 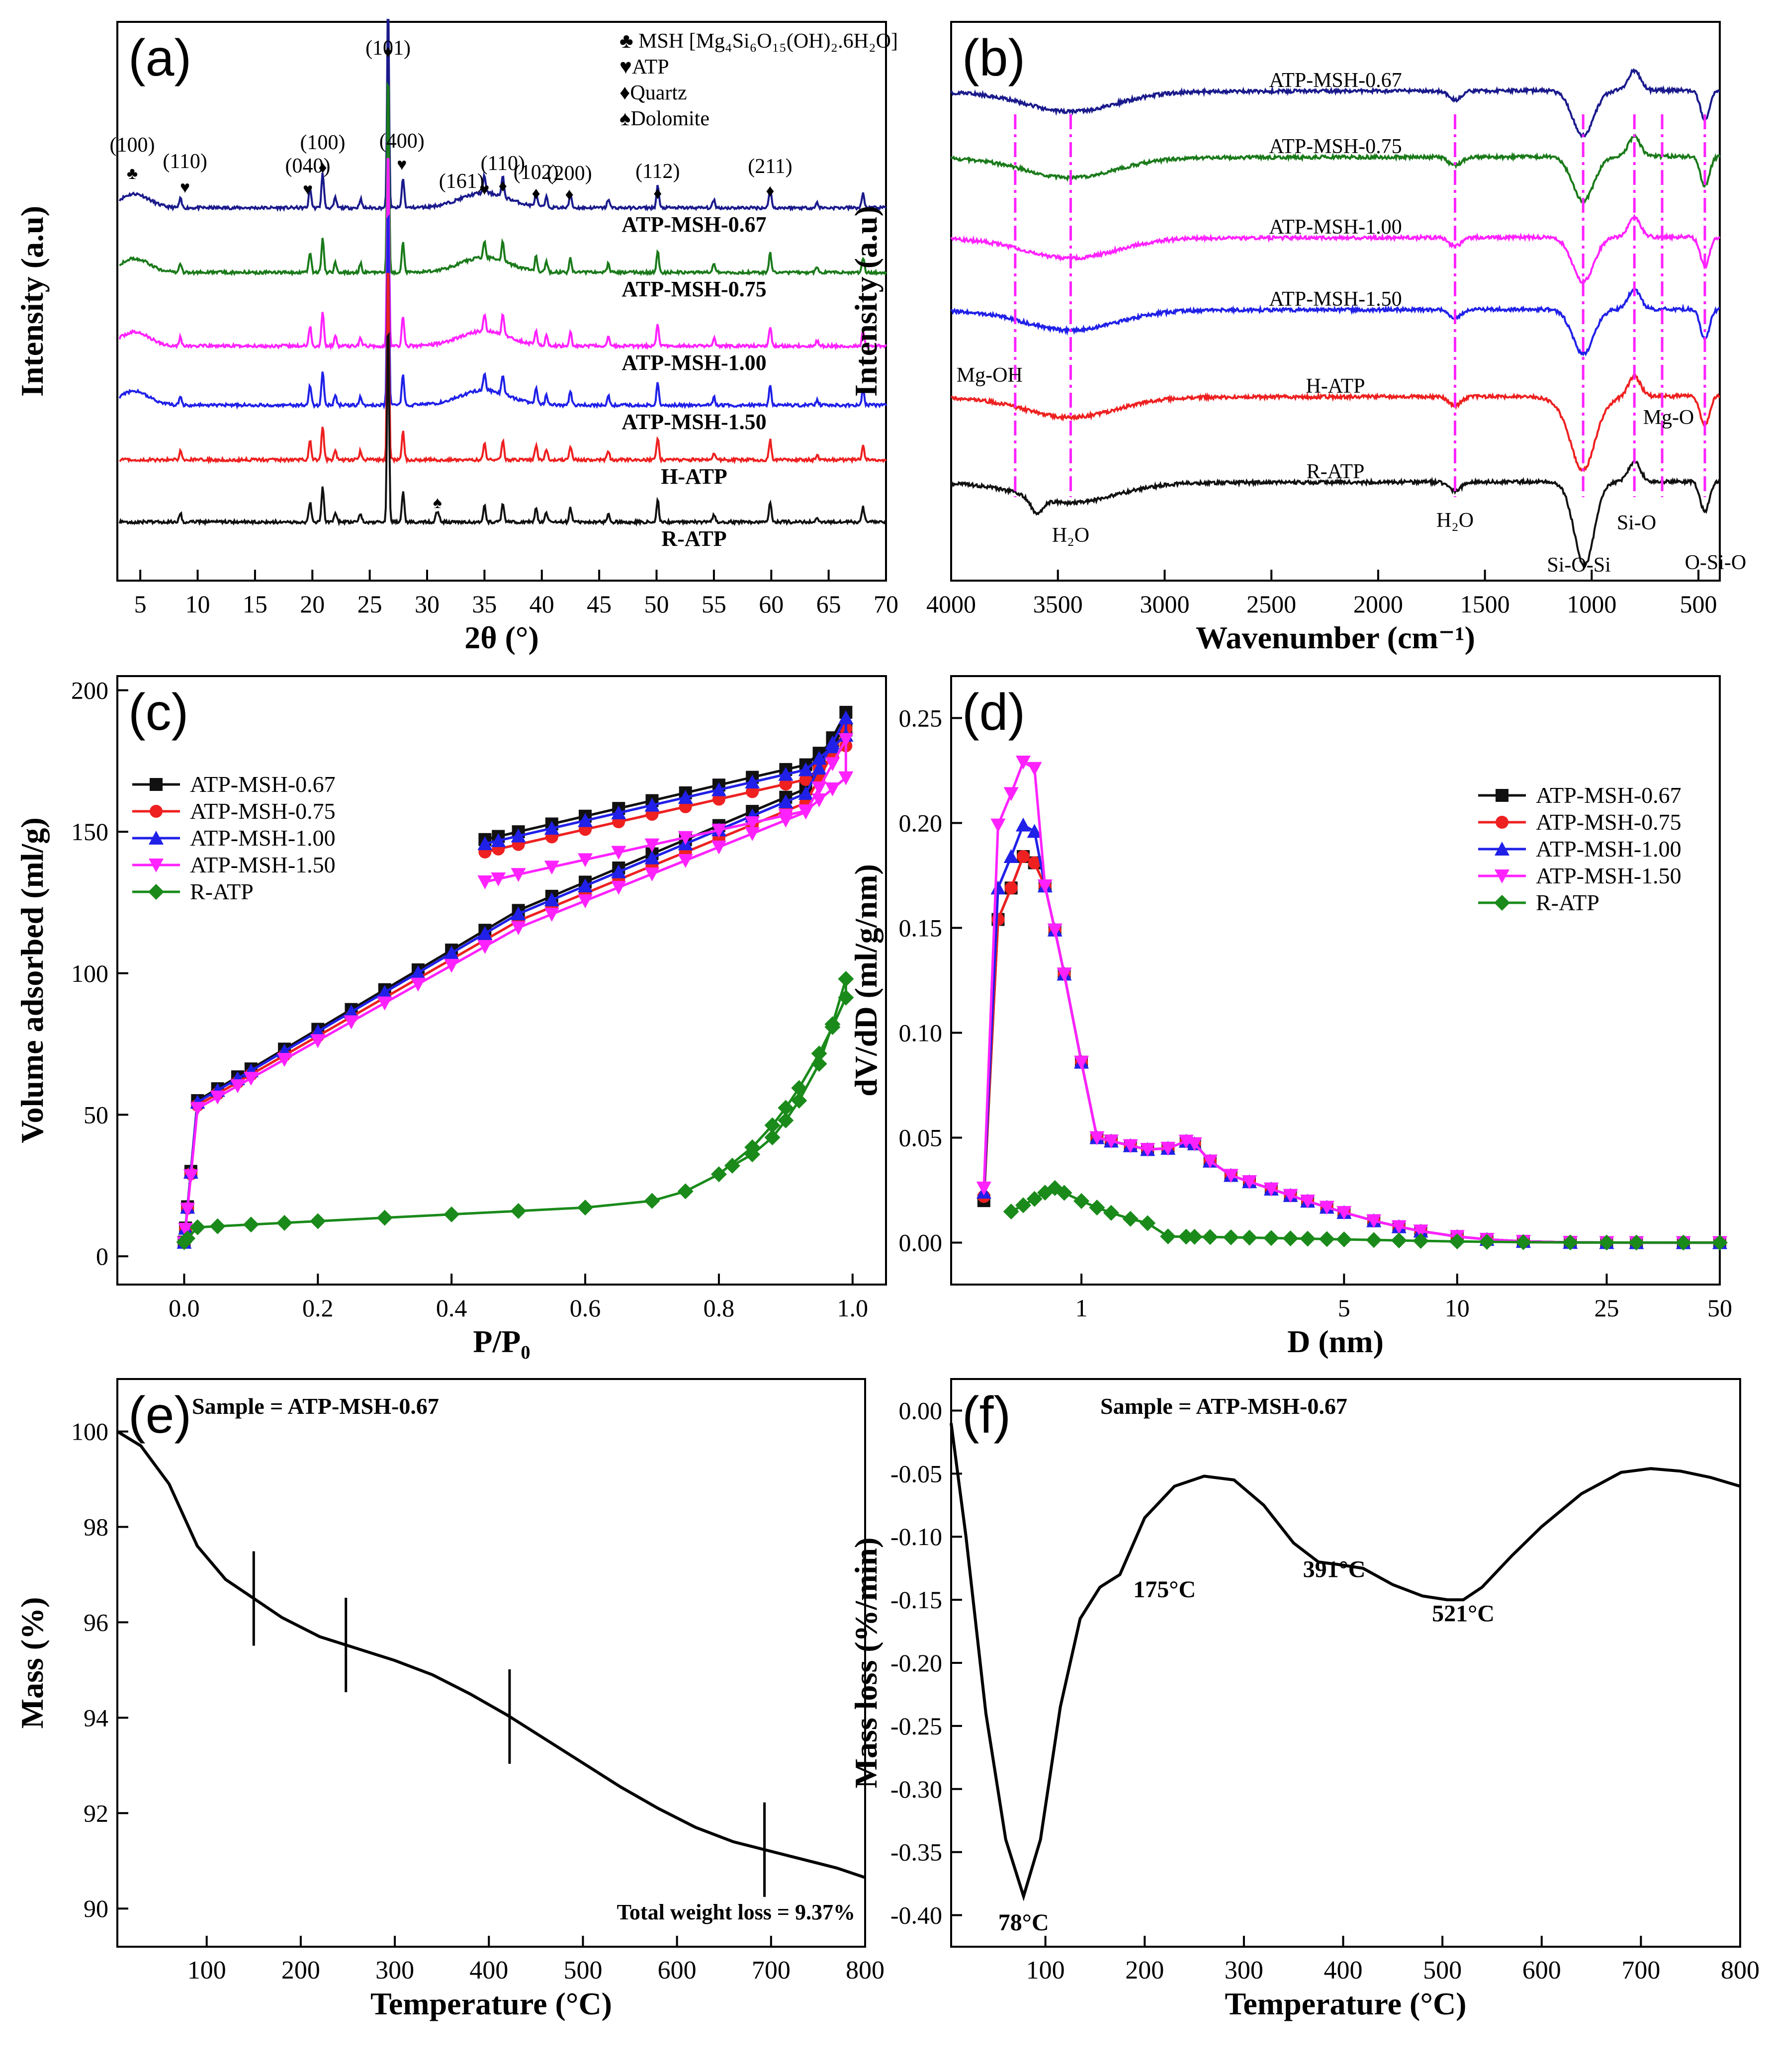 What do you see at coordinates (771, 604) in the screenshot?
I see `panel-a-xtick-label: 60` at bounding box center [771, 604].